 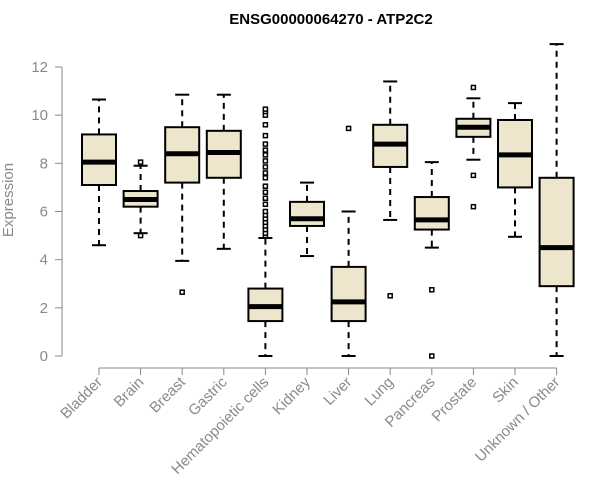 I want to click on box-liver, so click(x=348, y=241).